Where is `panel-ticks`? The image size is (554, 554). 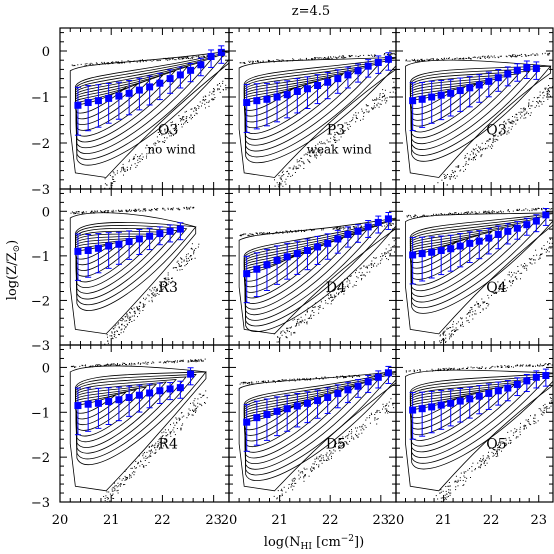
panel-ticks is located at coordinates (312, 109).